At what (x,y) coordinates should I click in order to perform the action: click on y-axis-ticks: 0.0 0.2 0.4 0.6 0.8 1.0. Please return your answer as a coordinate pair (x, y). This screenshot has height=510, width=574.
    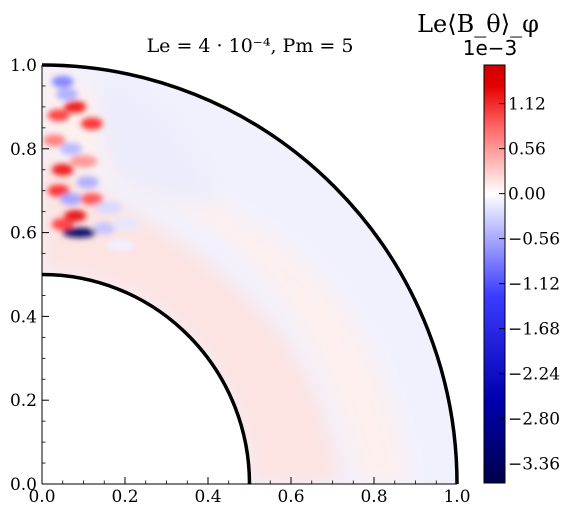
    Looking at the image, I should click on (29, 275).